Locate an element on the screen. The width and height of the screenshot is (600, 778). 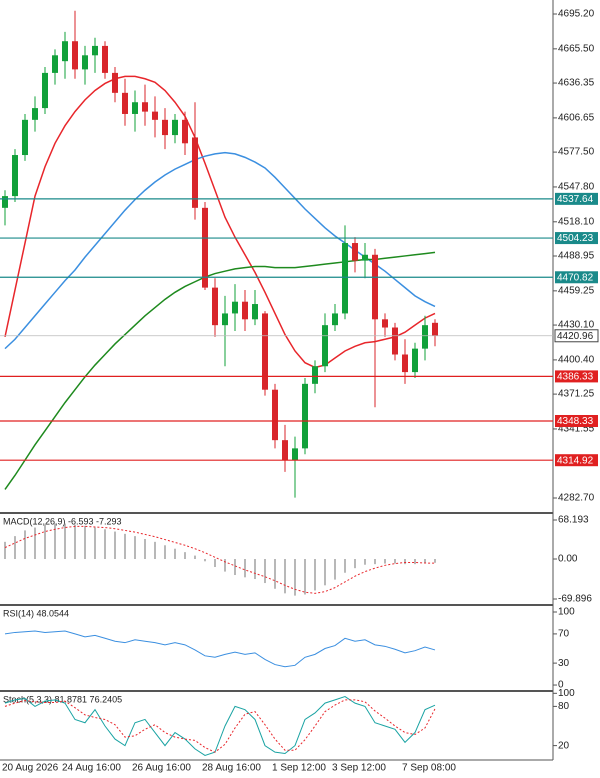
y-tick-label: 4371.25 is located at coordinates (576, 394).